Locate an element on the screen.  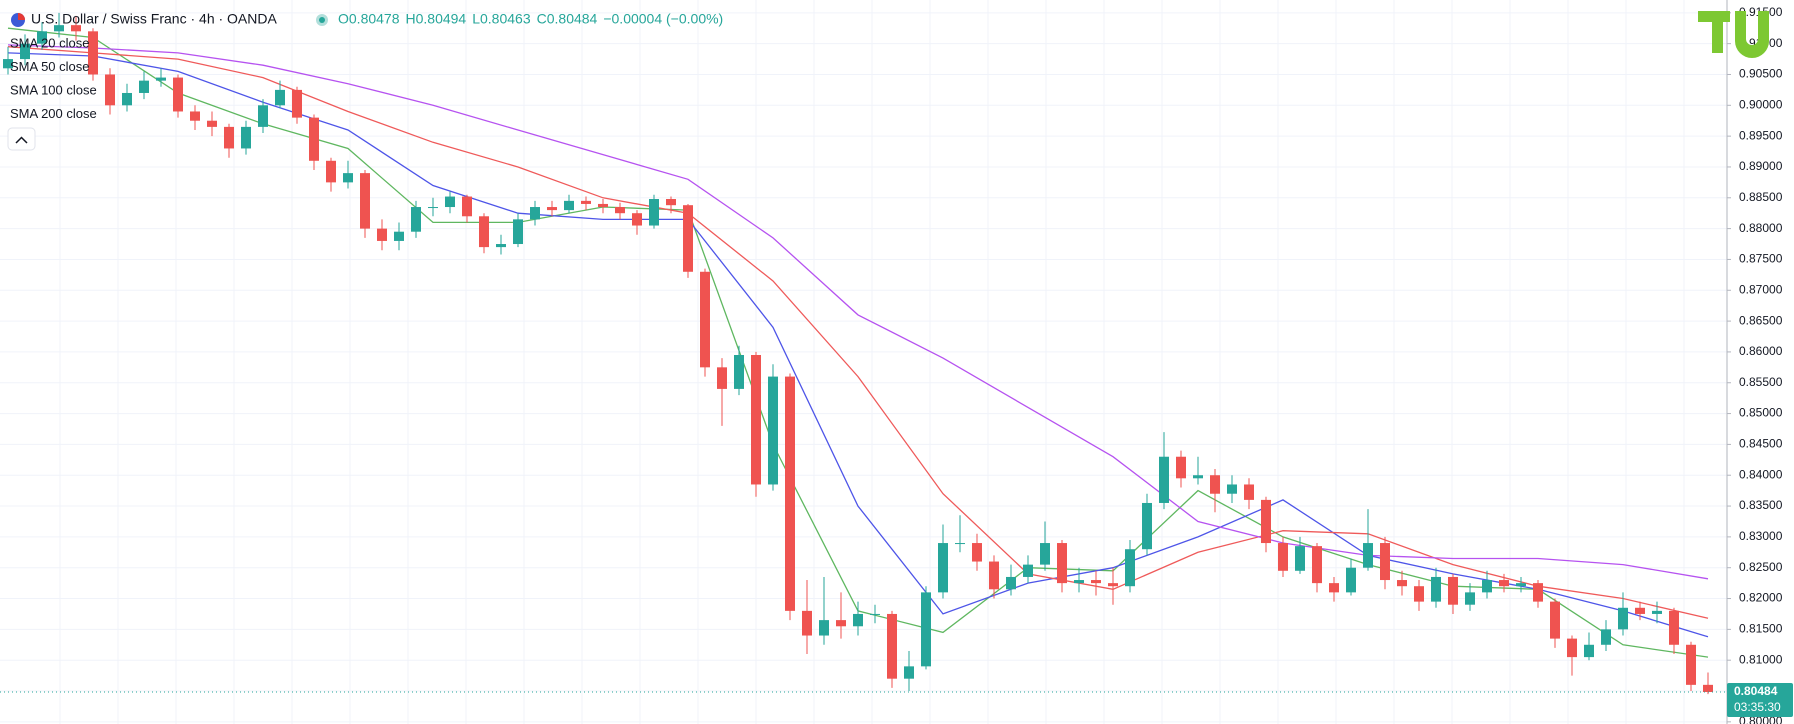
y-tick-label: 0.87000 is located at coordinates (1761, 289).